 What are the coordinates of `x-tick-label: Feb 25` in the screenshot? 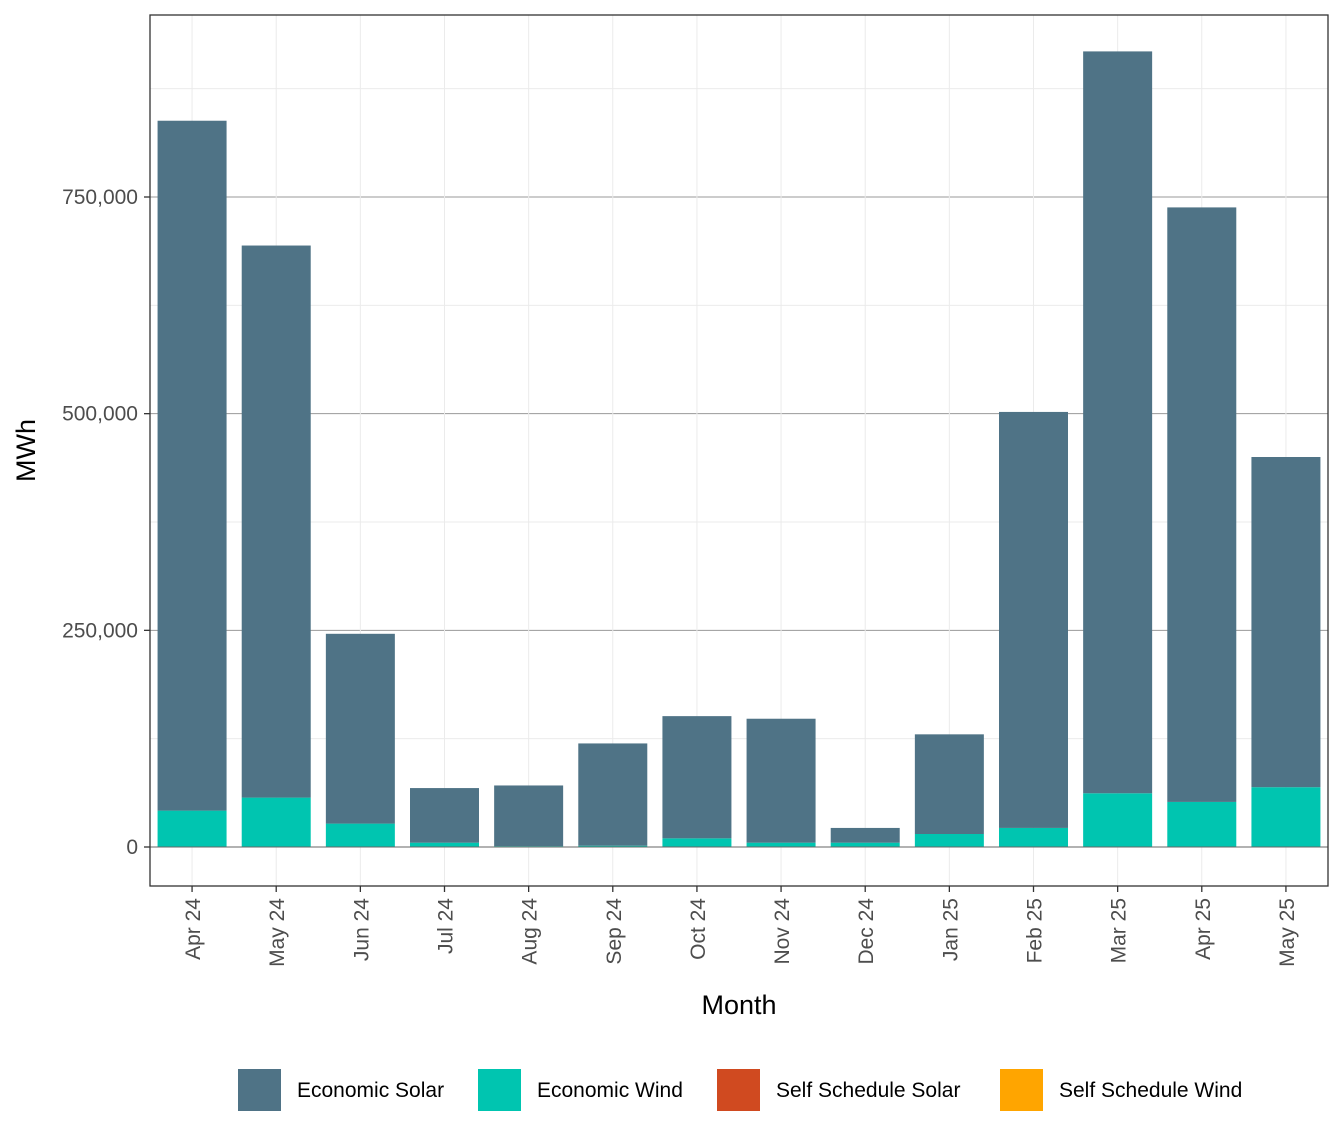 It's located at (1035, 930).